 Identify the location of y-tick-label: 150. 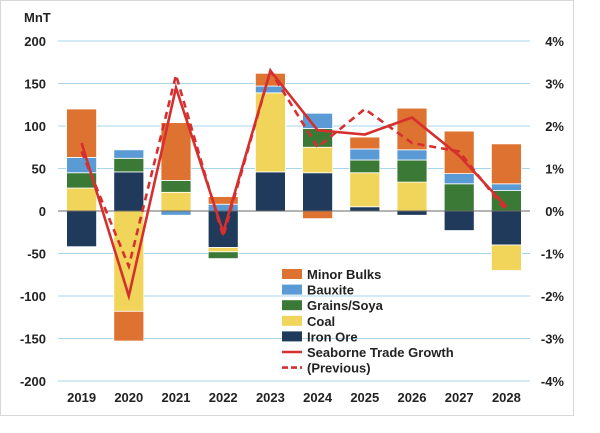
(35, 84).